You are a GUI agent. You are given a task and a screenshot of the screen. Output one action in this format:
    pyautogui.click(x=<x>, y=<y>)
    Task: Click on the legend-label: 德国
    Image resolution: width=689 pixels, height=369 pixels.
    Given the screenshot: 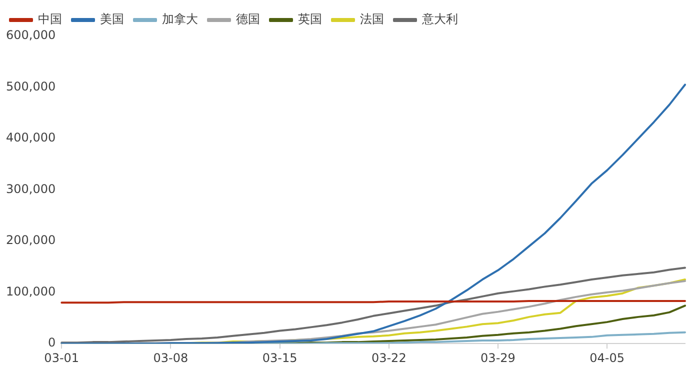 What is the action you would take?
    pyautogui.click(x=248, y=19)
    